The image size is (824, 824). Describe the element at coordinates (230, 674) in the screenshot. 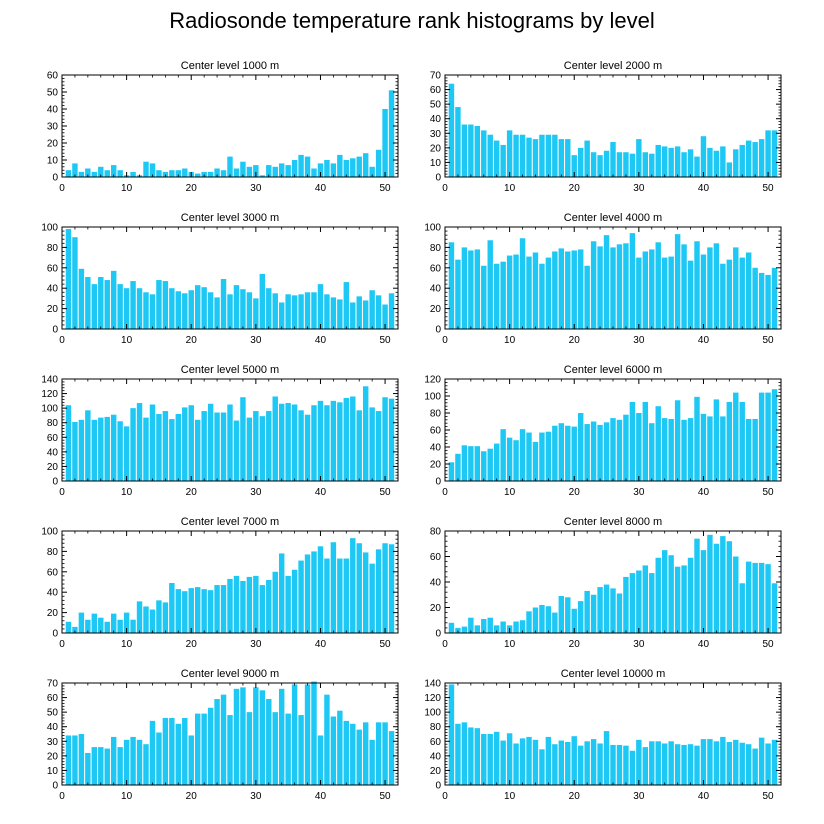

I see `panel-title: Center level 9000 m` at that location.